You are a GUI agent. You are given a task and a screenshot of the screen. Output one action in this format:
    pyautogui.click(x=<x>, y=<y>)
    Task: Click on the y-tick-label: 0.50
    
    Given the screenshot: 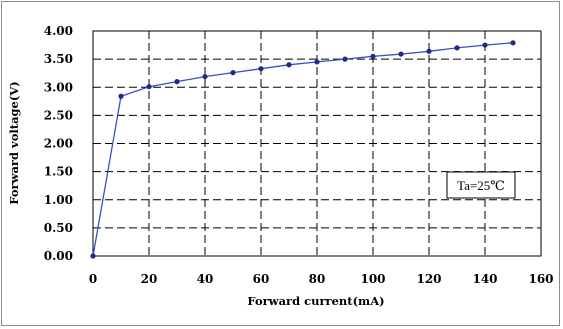 What is the action you would take?
    pyautogui.click(x=58, y=228)
    